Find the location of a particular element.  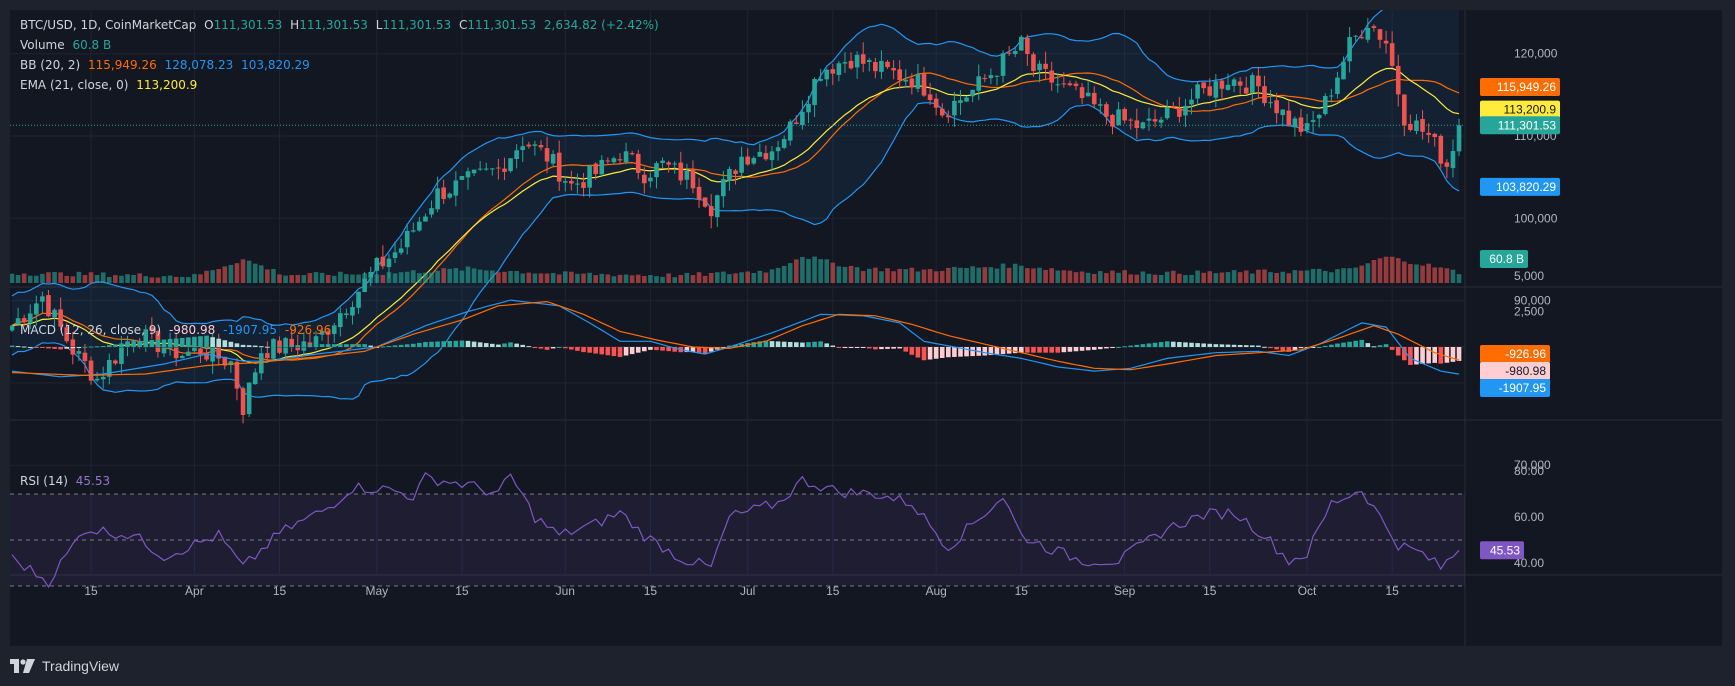

ema-legend: EMA (21, close, 0) 113,200.9 is located at coordinates (110, 85).